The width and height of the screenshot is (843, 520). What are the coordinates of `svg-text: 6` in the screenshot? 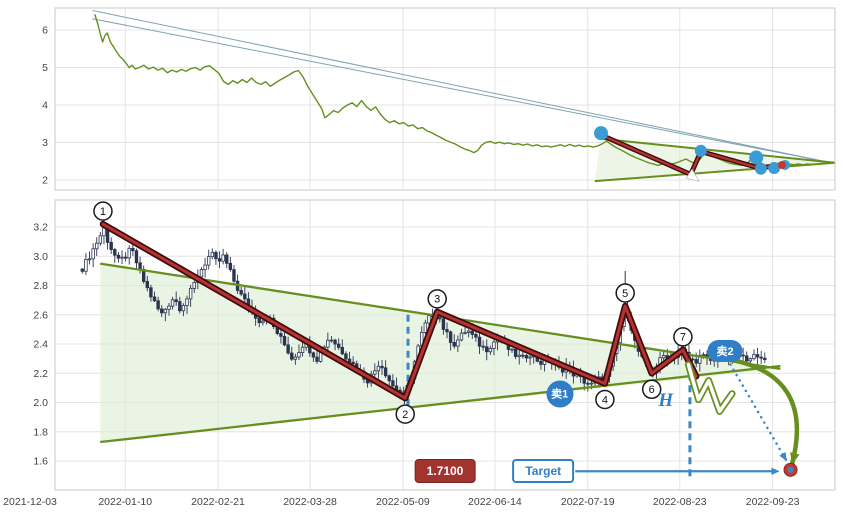 It's located at (652, 390).